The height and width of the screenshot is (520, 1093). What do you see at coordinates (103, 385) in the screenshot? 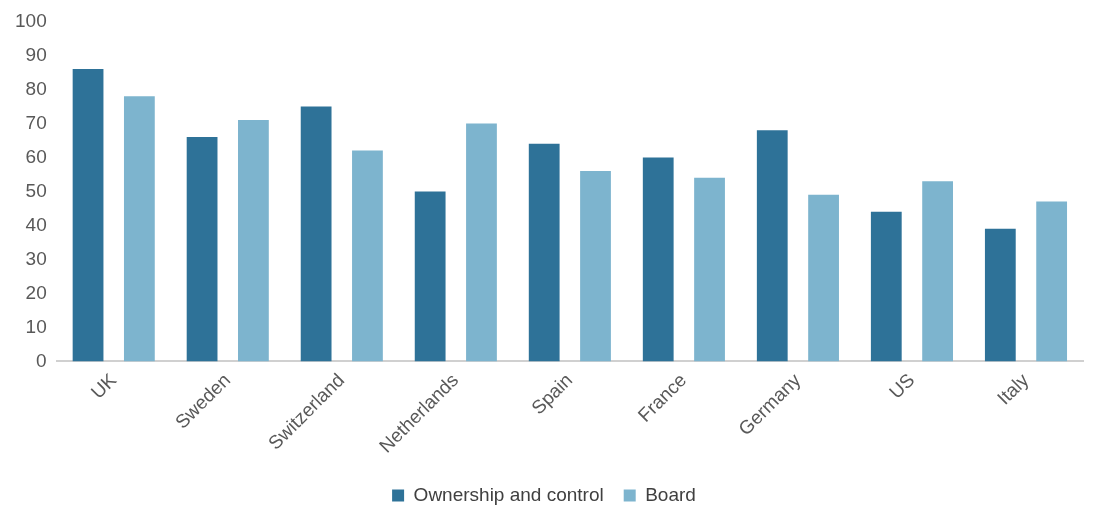
I see `x-tick-label: UK` at bounding box center [103, 385].